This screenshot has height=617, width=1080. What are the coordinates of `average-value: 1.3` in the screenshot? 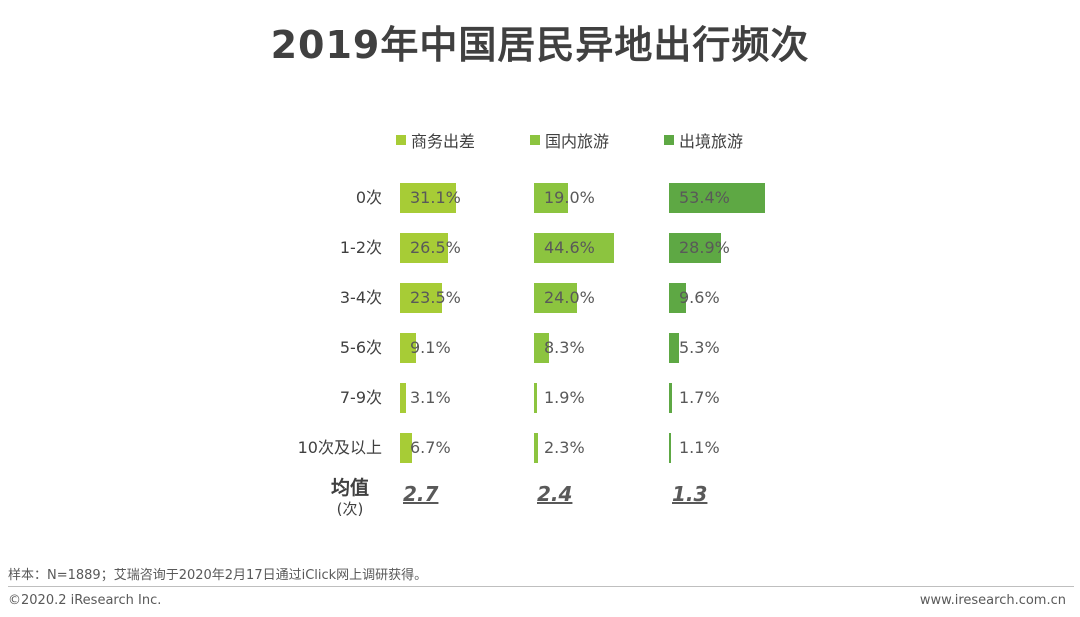 It's located at (690, 494).